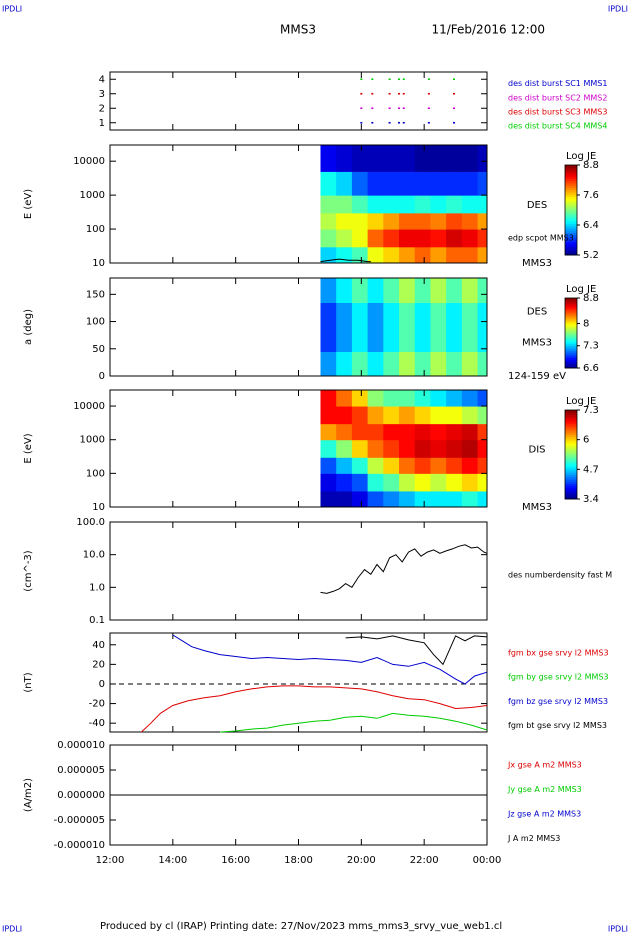 The image size is (630, 934). Describe the element at coordinates (581, 289) in the screenshot. I see `colorbar-title: Log JE` at that location.